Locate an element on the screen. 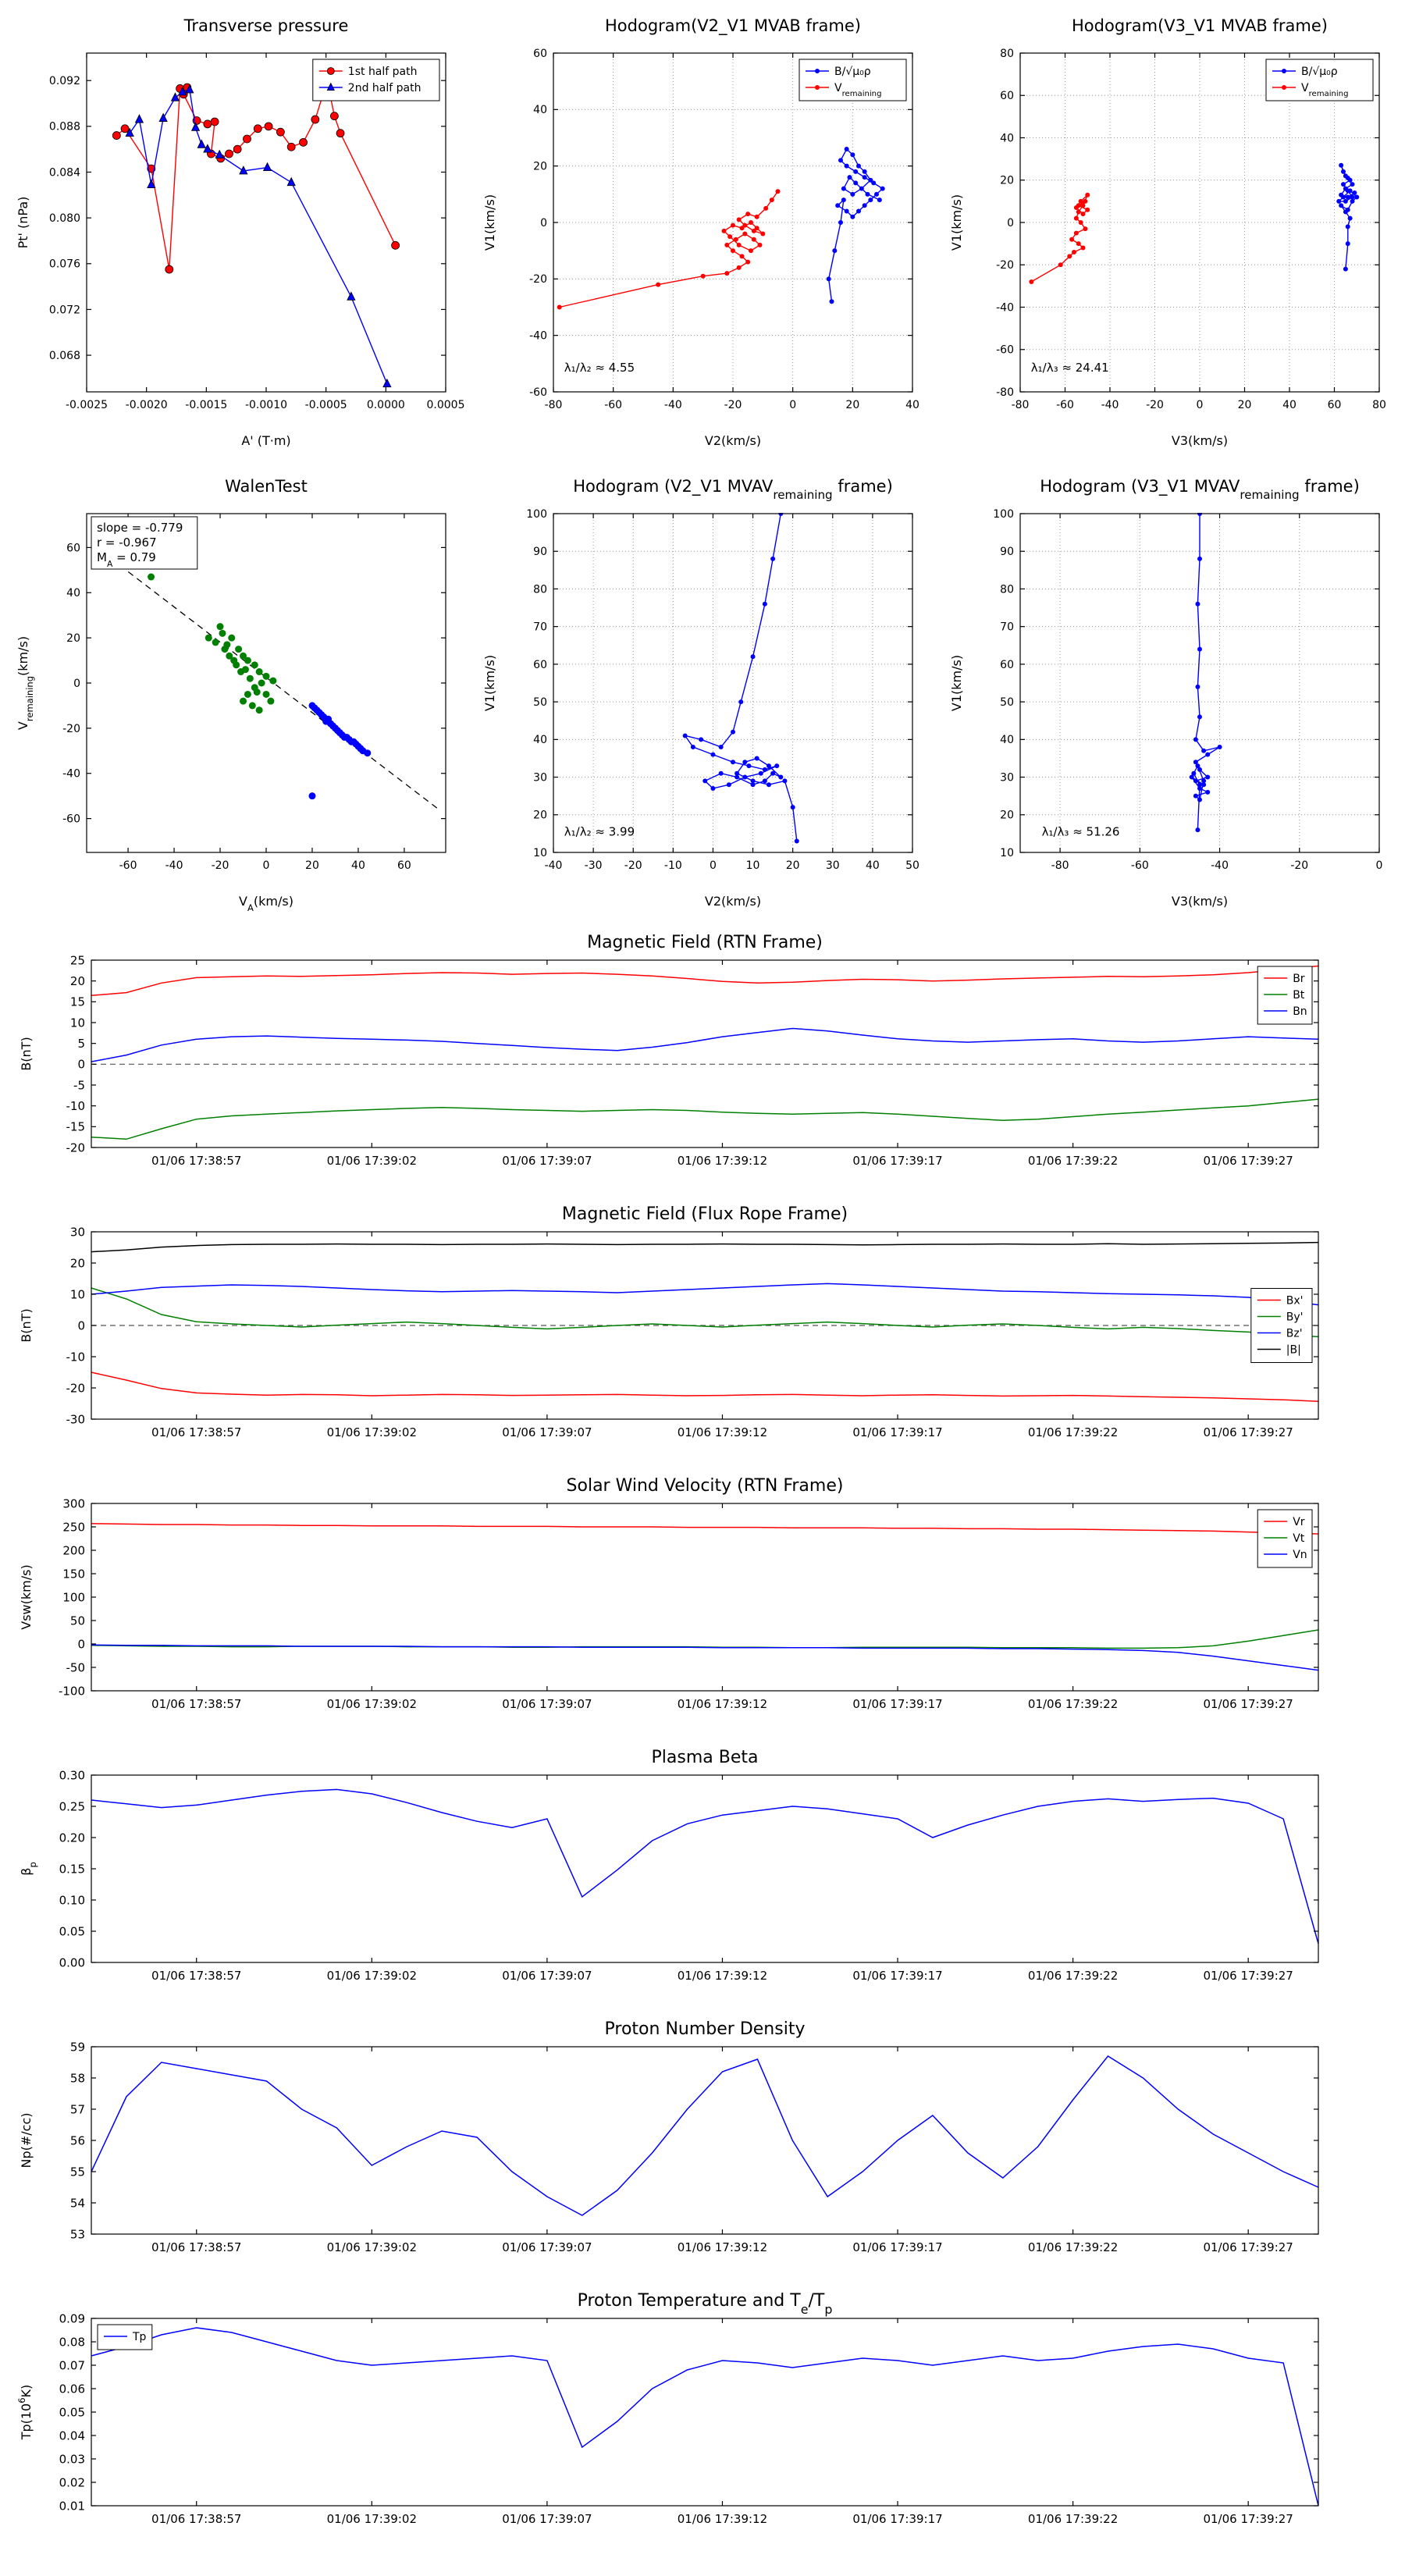  panel-title: Hodogram(V2_V1 MVAB frame) is located at coordinates (733, 26).